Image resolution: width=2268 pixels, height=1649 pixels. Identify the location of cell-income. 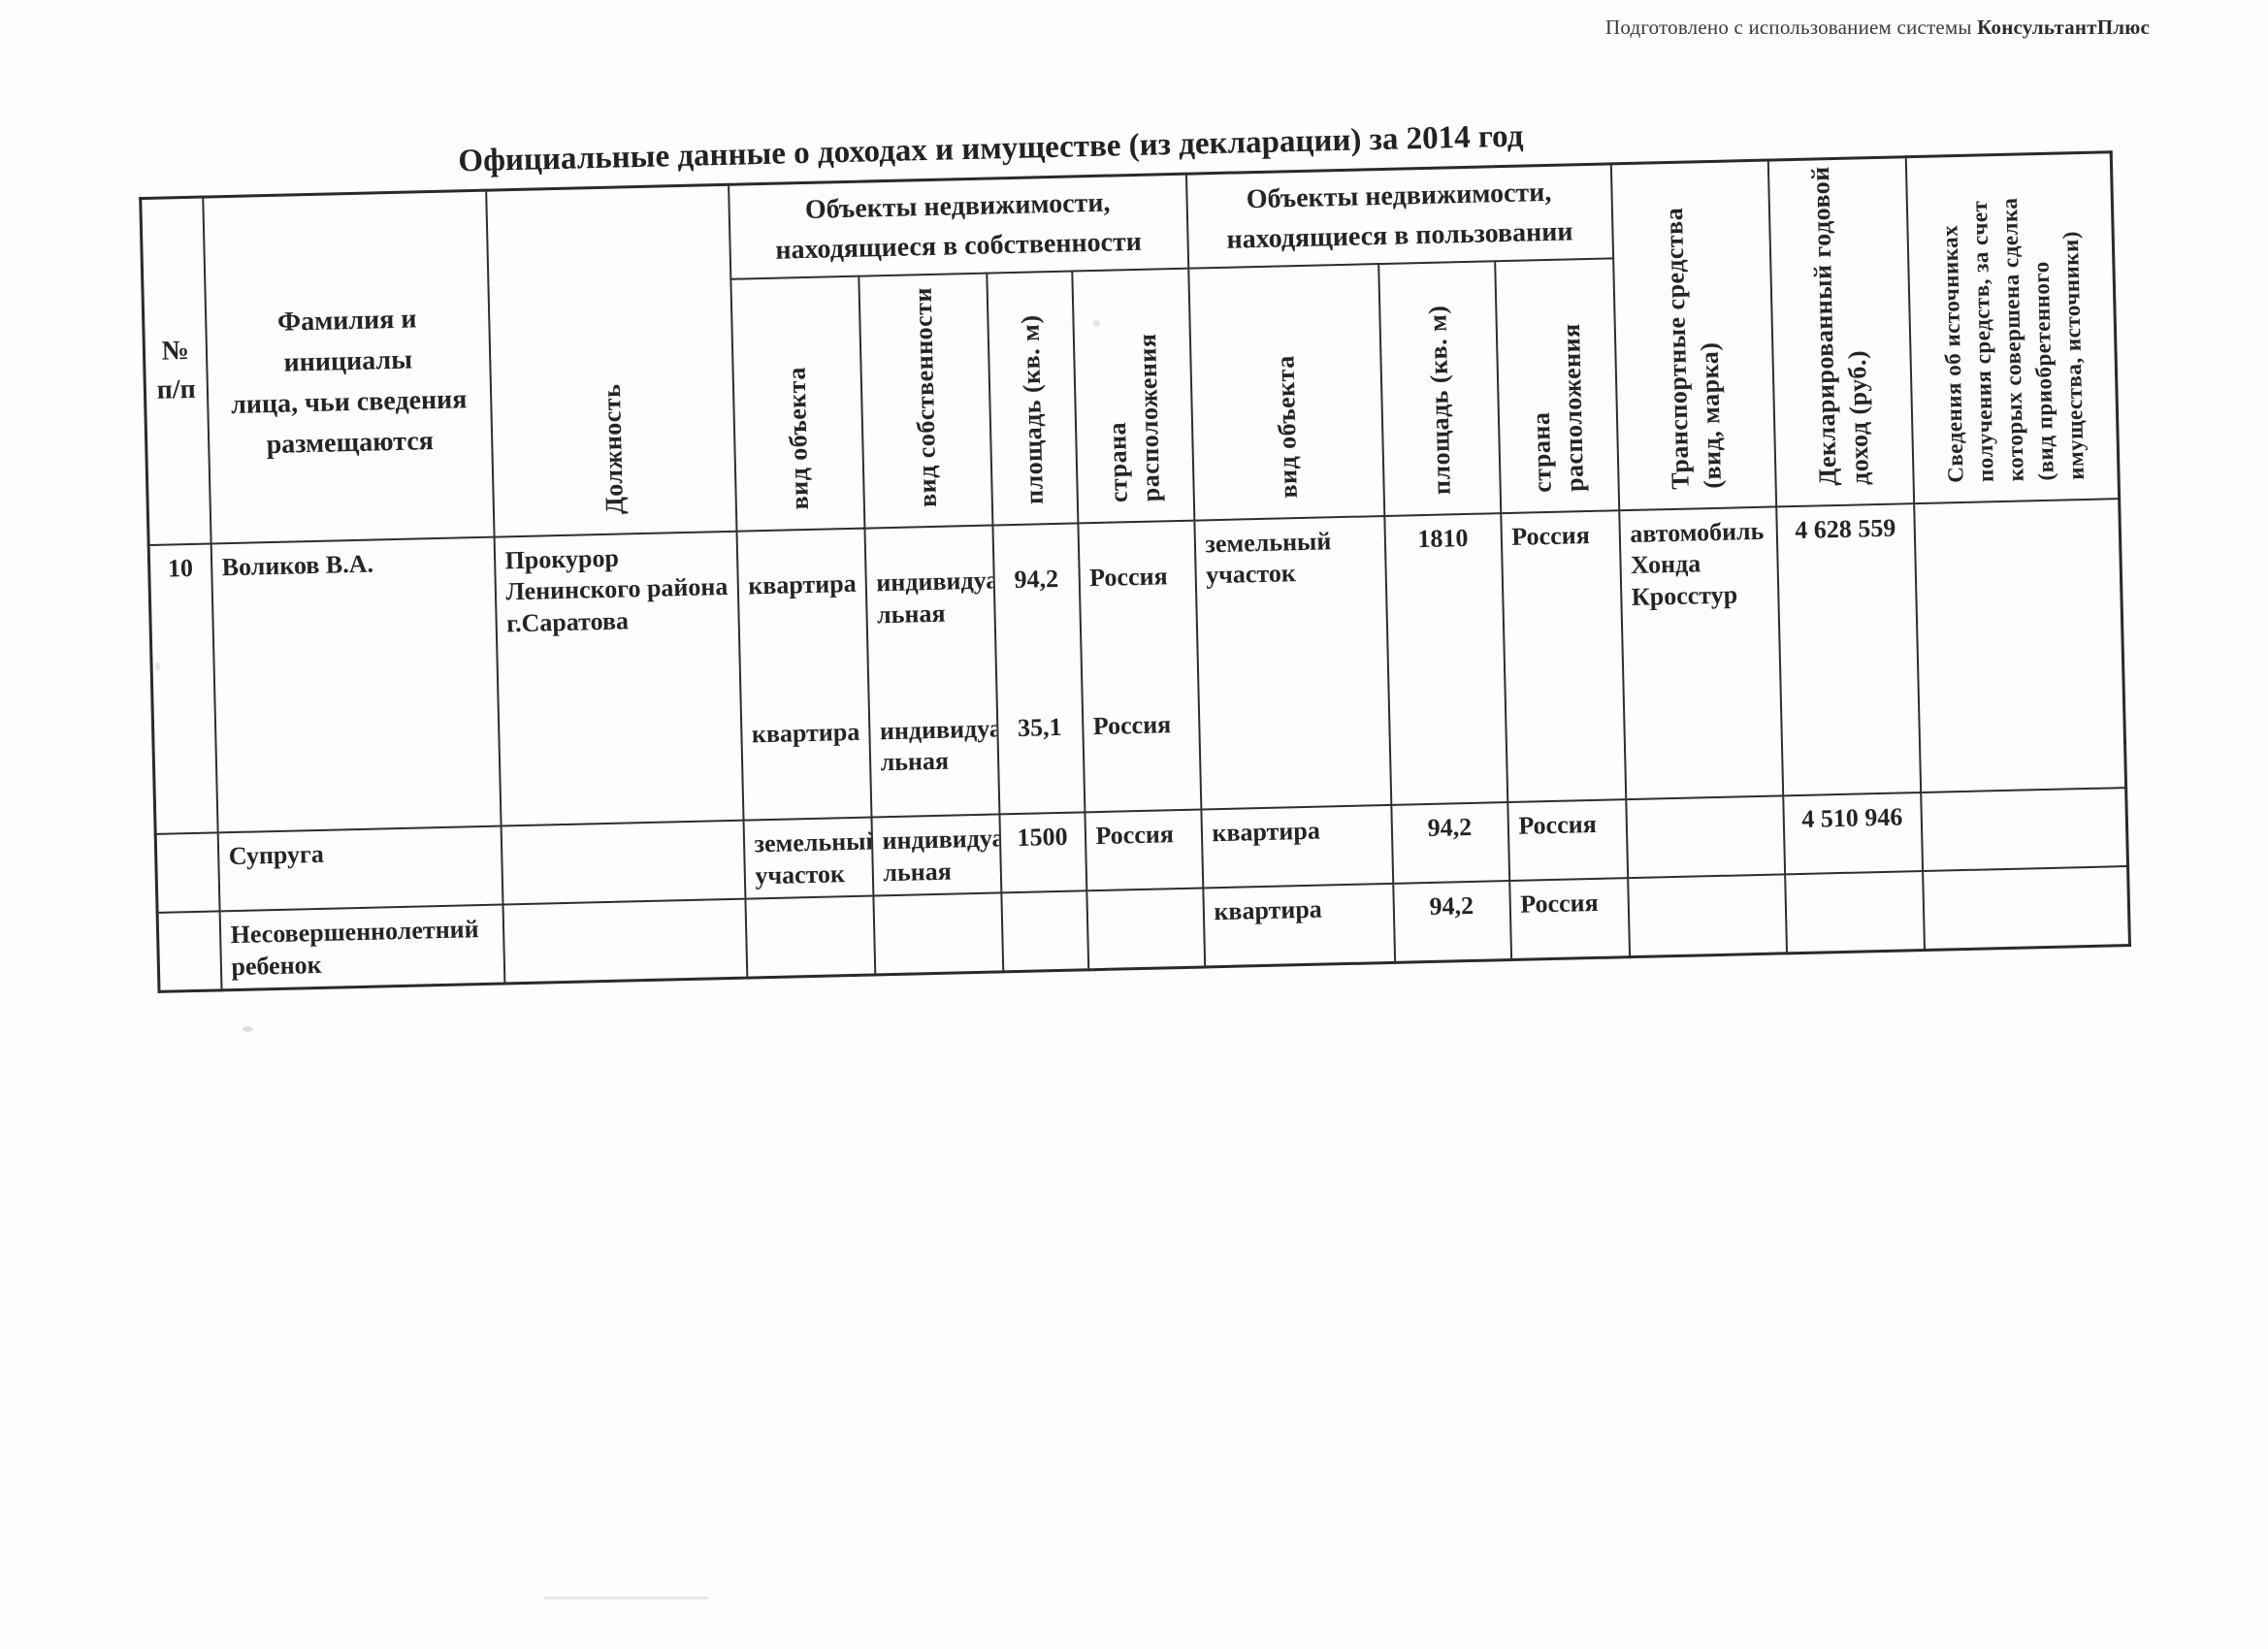
(1854, 912).